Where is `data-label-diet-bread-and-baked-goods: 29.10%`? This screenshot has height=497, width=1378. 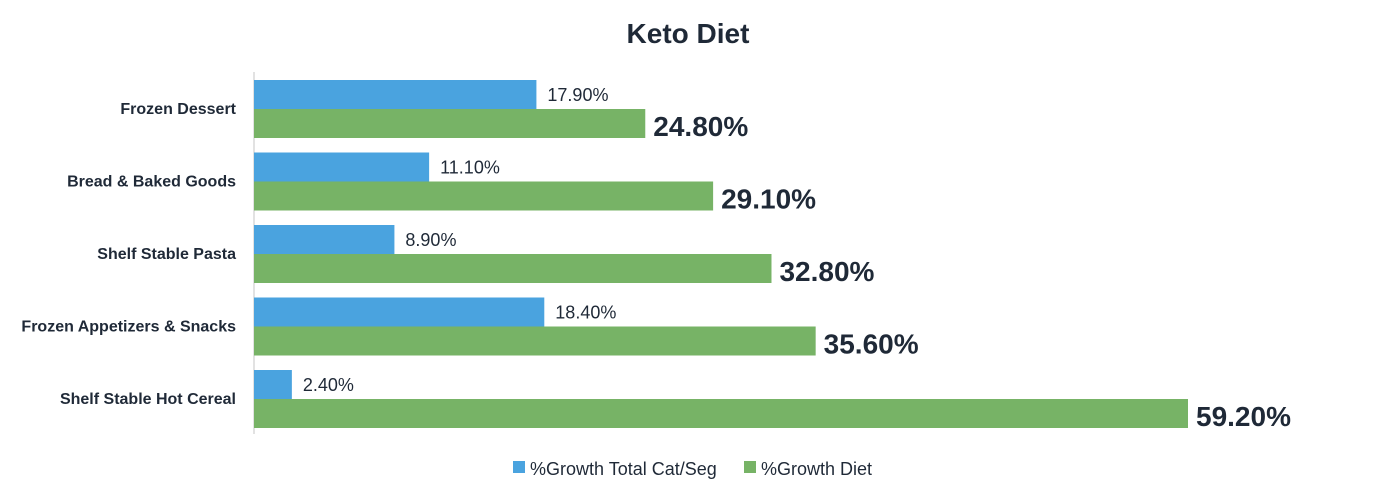
data-label-diet-bread-and-baked-goods: 29.10% is located at coordinates (768, 199).